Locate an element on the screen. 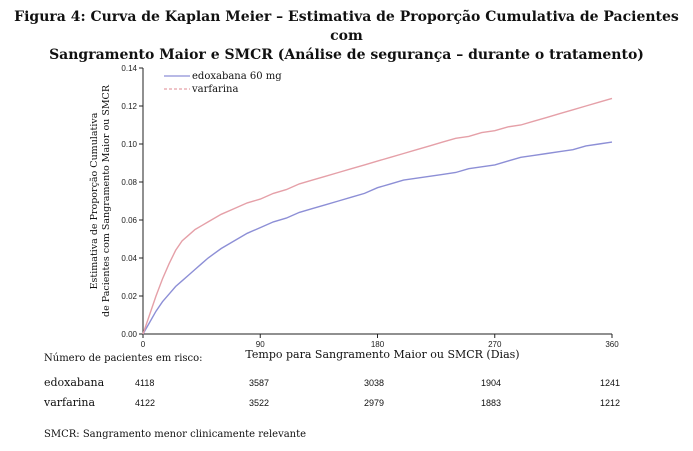  risk-cell: 1212 is located at coordinates (610, 403).